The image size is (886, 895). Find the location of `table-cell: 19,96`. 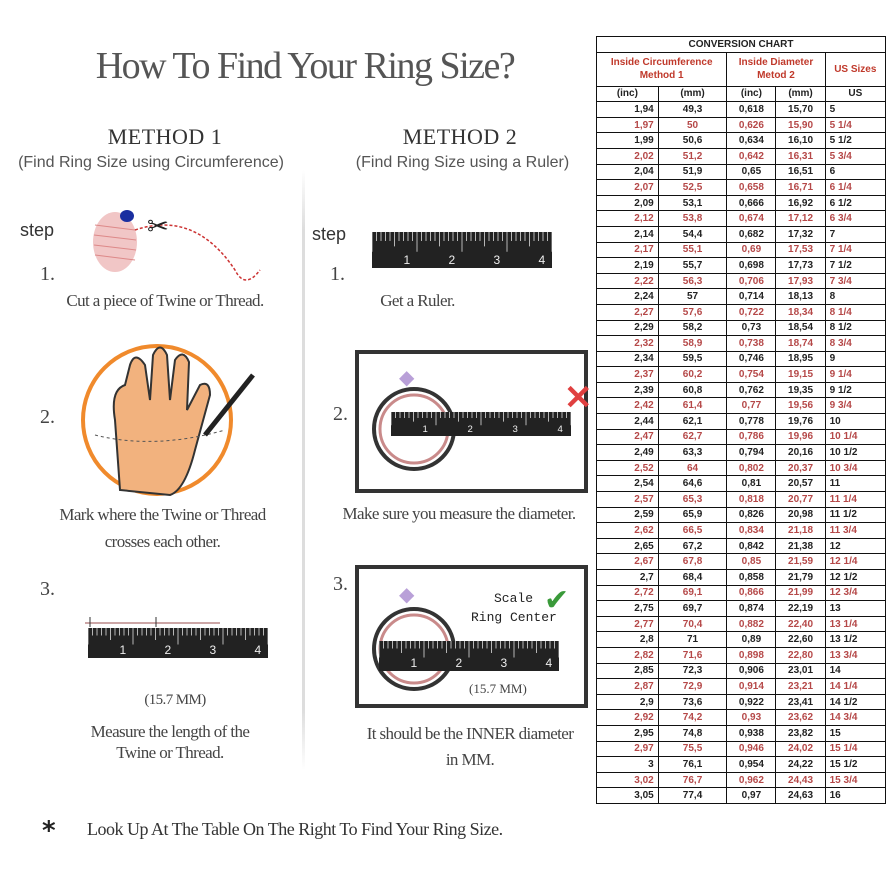

table-cell: 19,96 is located at coordinates (800, 437).